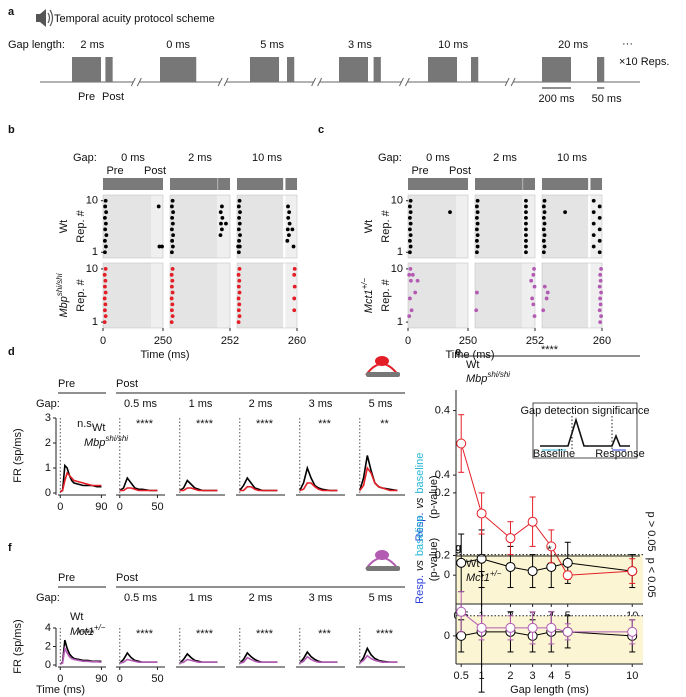 The height and width of the screenshot is (697, 686). I want to click on panel-letter: g, so click(458, 548).